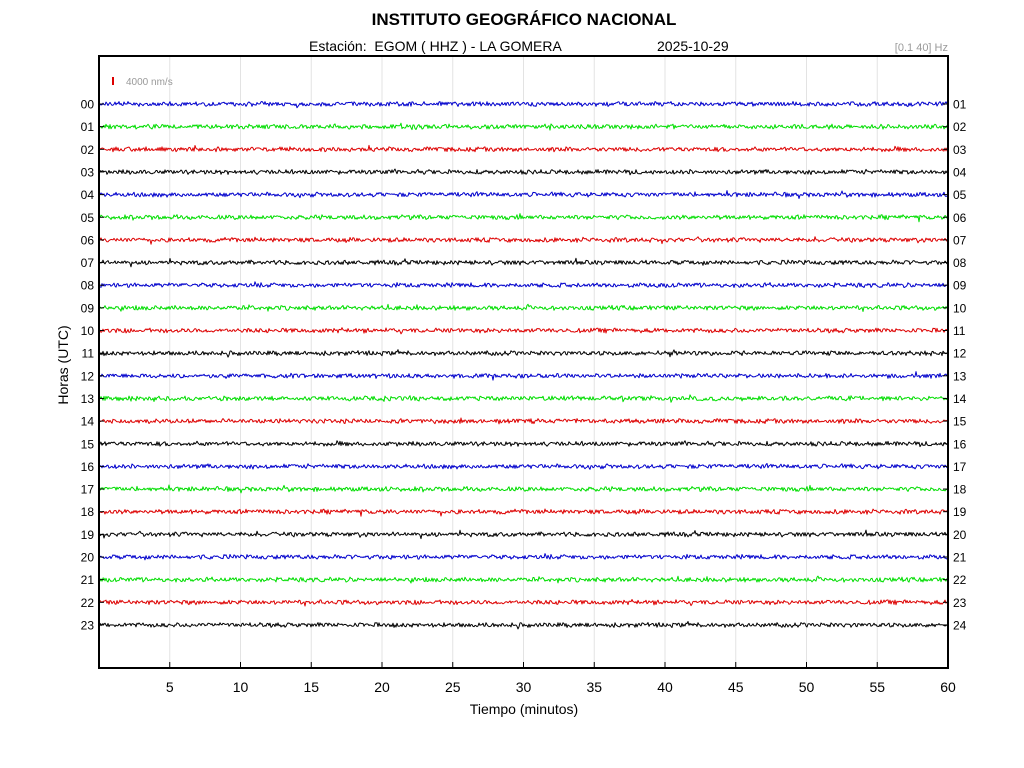  I want to click on y-label-right: 20, so click(960, 535).